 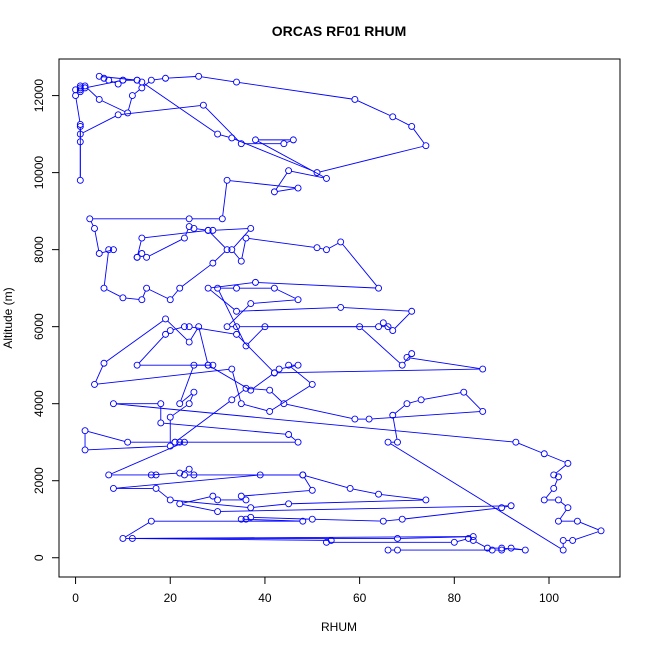 I want to click on y-tick-label: 10000, so click(x=39, y=173).